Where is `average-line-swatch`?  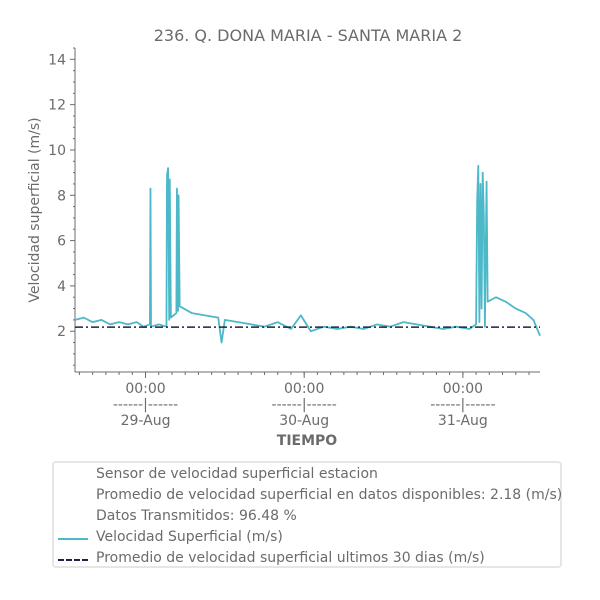 average-line-swatch is located at coordinates (73, 560).